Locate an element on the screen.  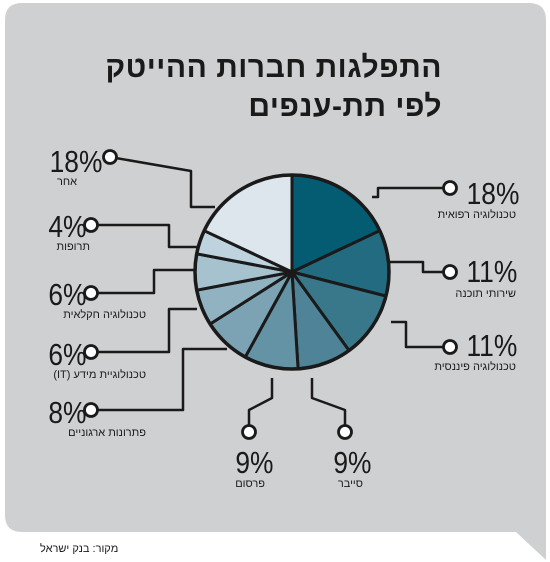
connector-line-enterprise is located at coordinates (162, 379).